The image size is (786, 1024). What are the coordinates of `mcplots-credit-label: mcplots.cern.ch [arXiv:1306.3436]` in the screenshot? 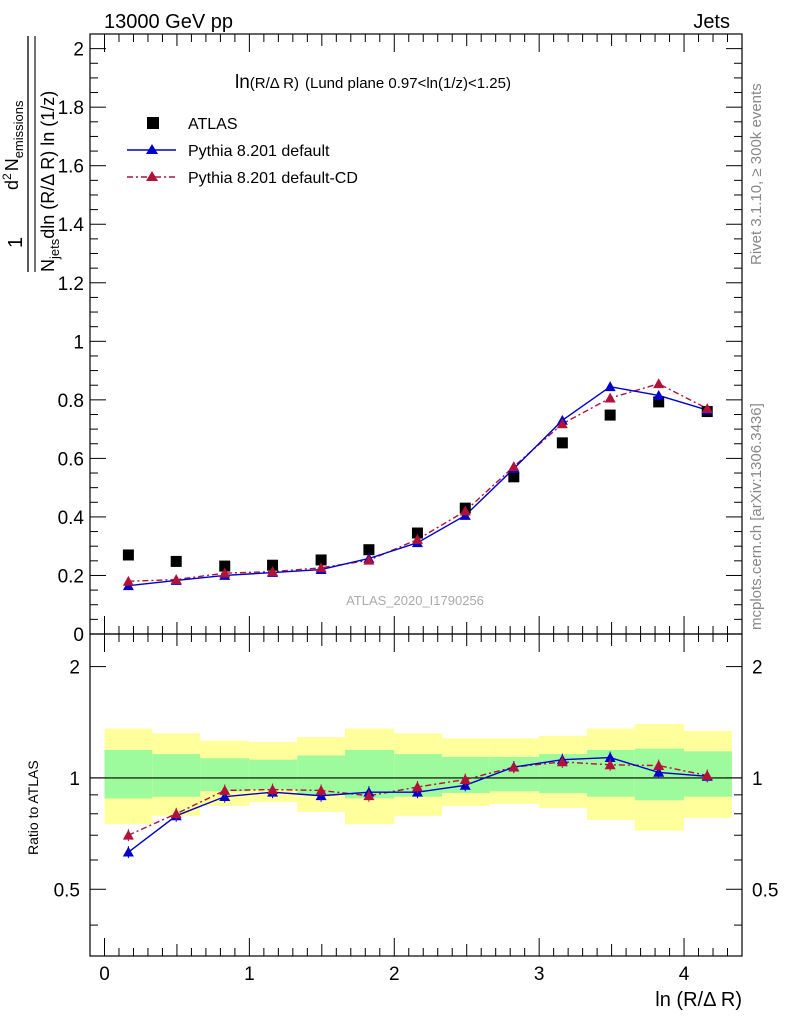 It's located at (756, 516).